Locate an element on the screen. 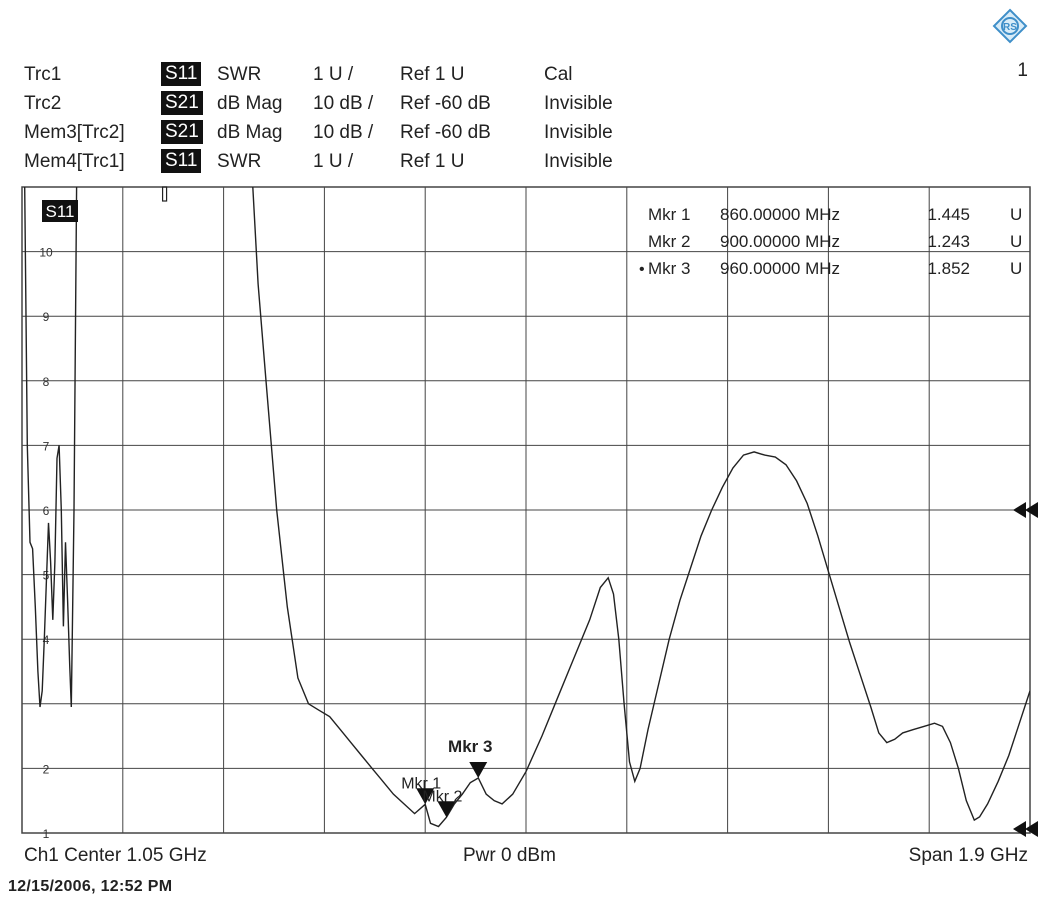 This screenshot has width=1042, height=908. trace-label-box is located at coordinates (60, 211).